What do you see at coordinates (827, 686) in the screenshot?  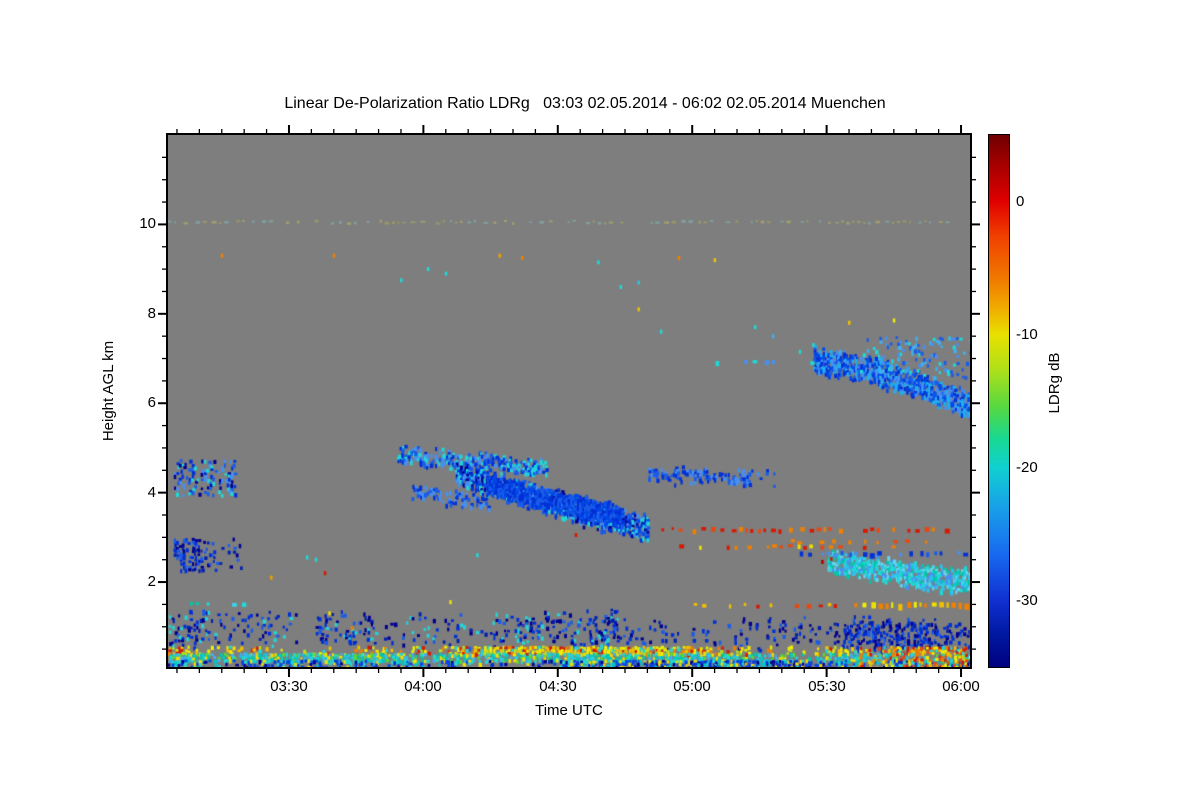 I see `x-tick-label-0530: 05:30` at bounding box center [827, 686].